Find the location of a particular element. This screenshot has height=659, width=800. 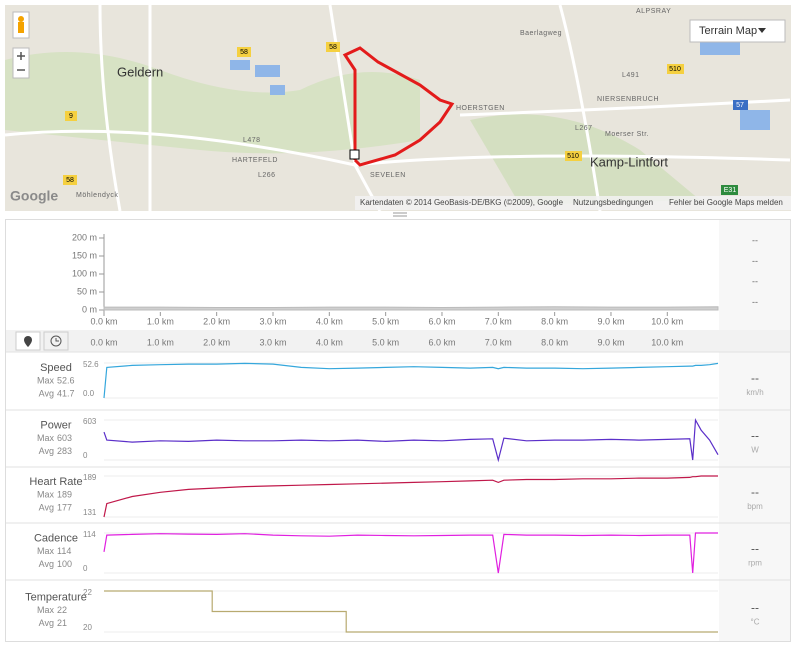

y-tick-label: 0 m is located at coordinates (89, 309).